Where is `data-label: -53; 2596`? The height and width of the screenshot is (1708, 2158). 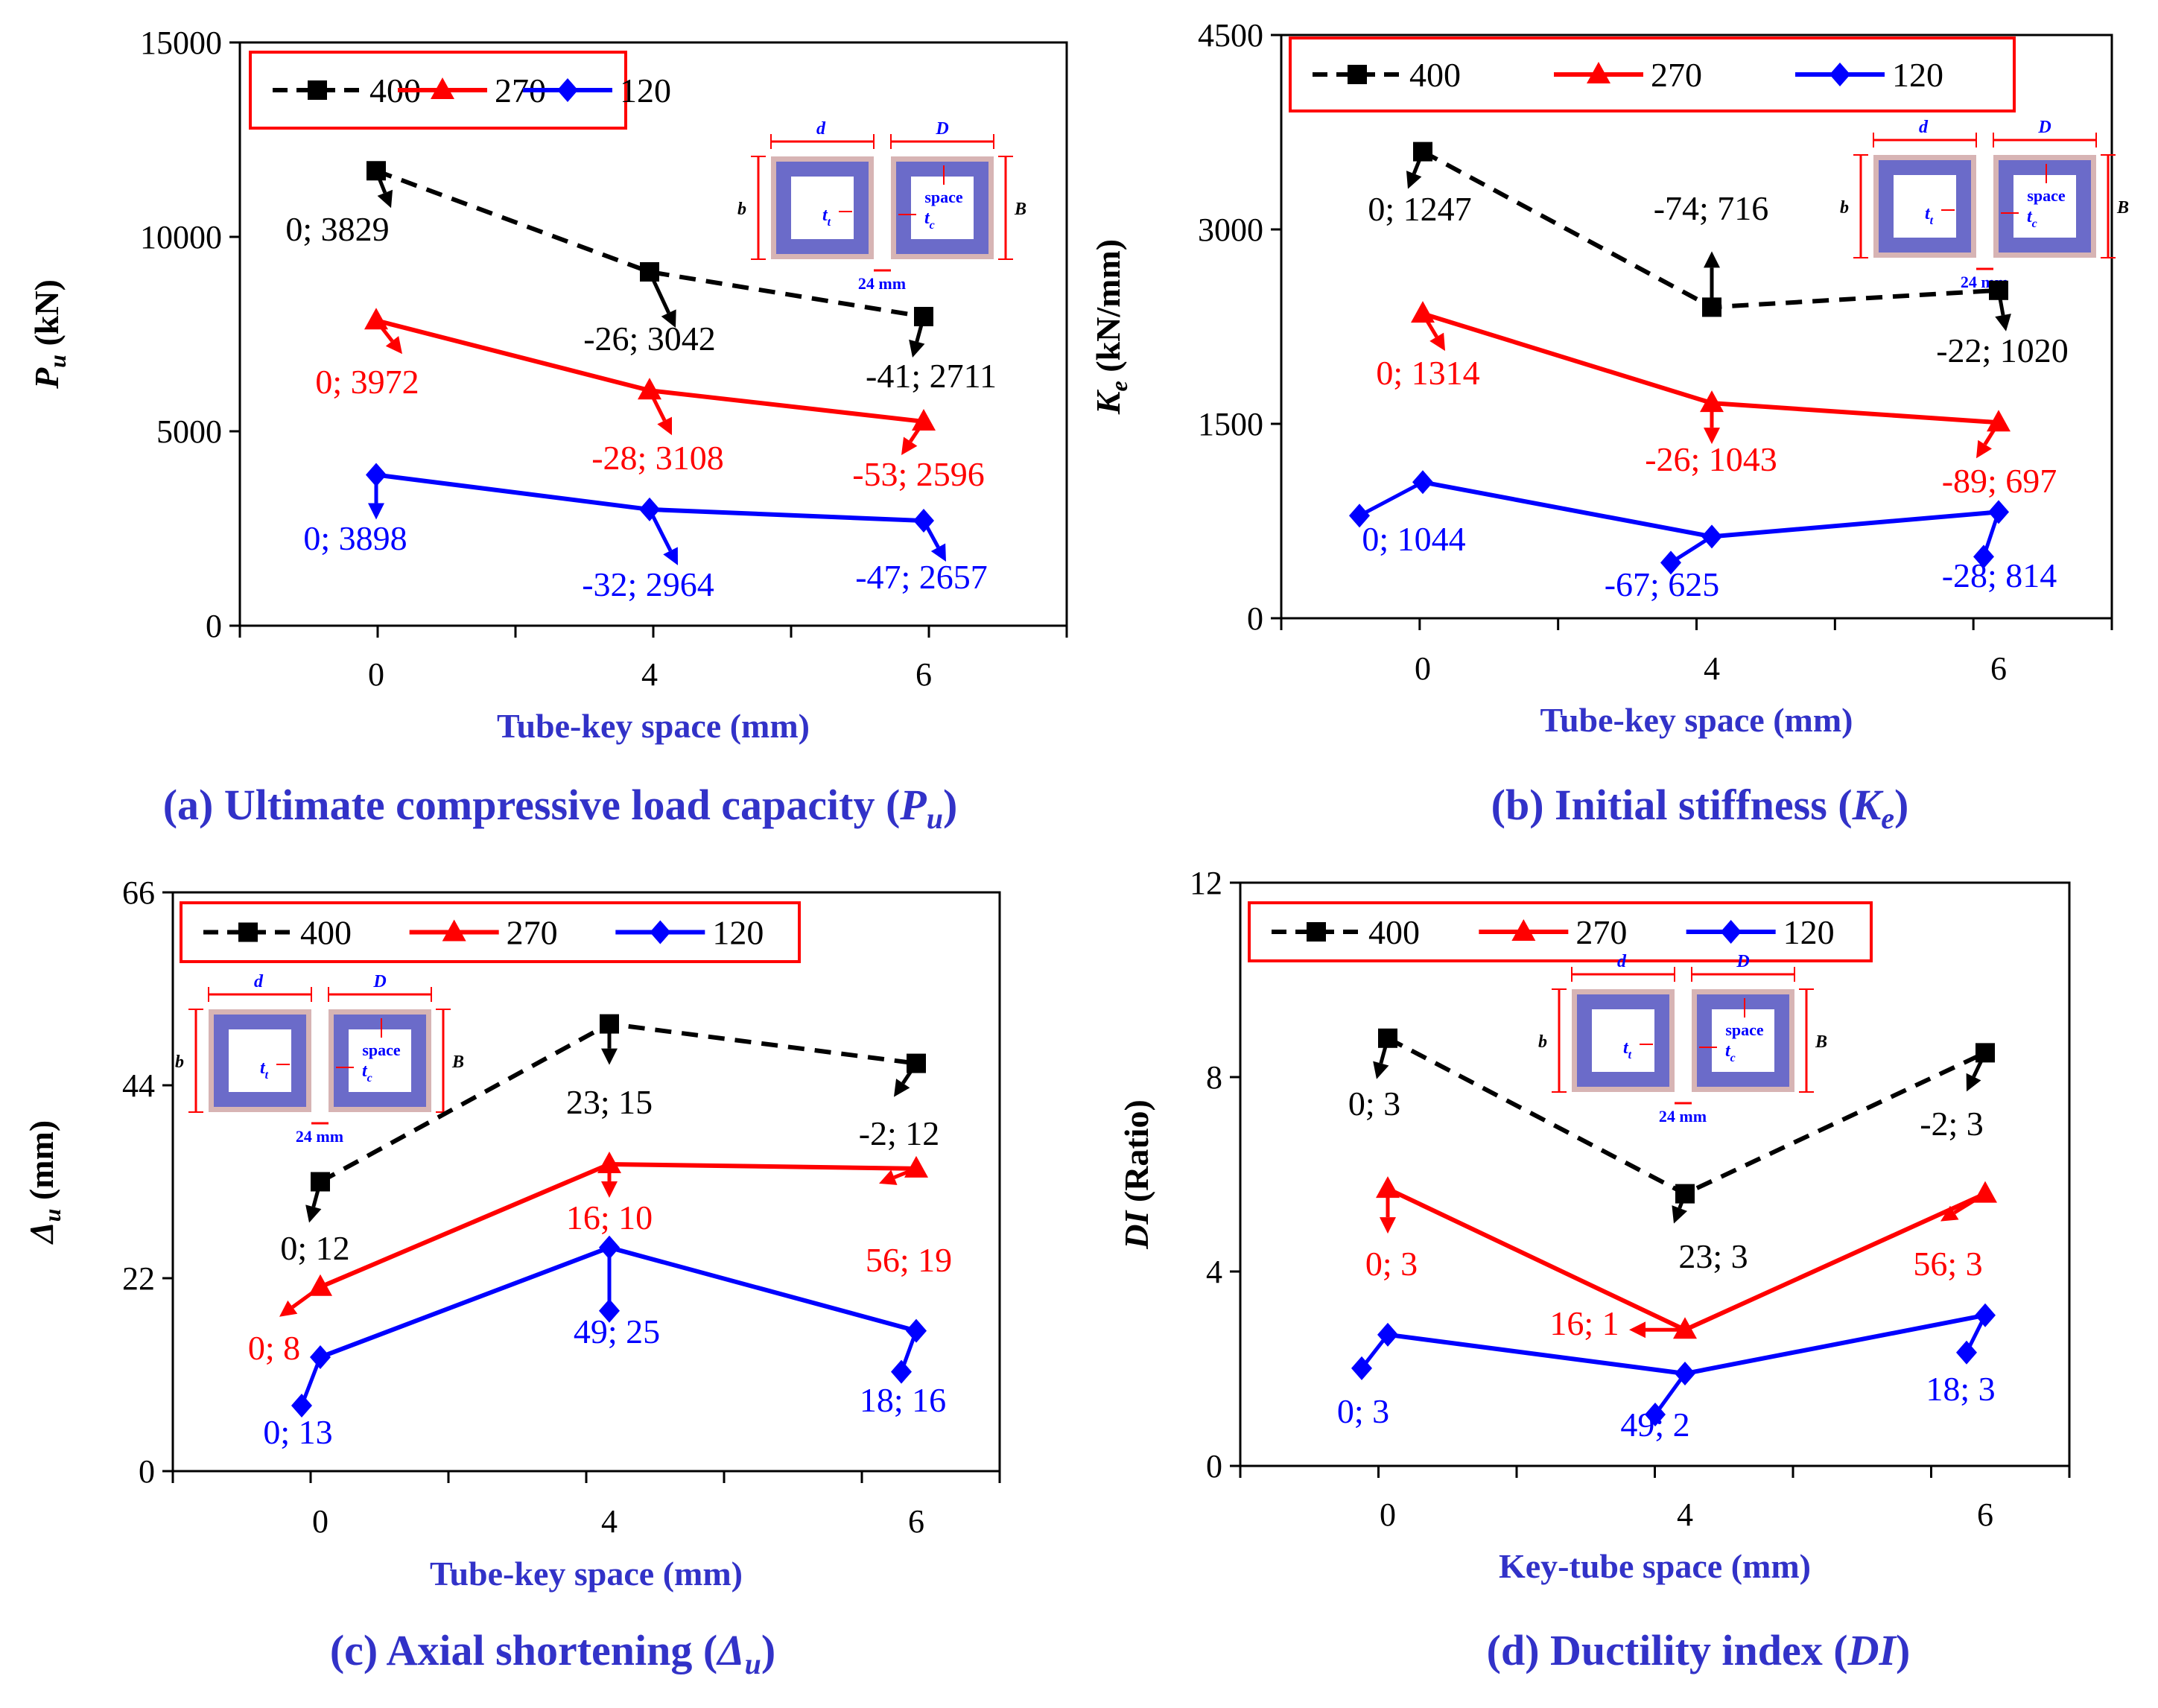
data-label: -53; 2596 is located at coordinates (919, 474).